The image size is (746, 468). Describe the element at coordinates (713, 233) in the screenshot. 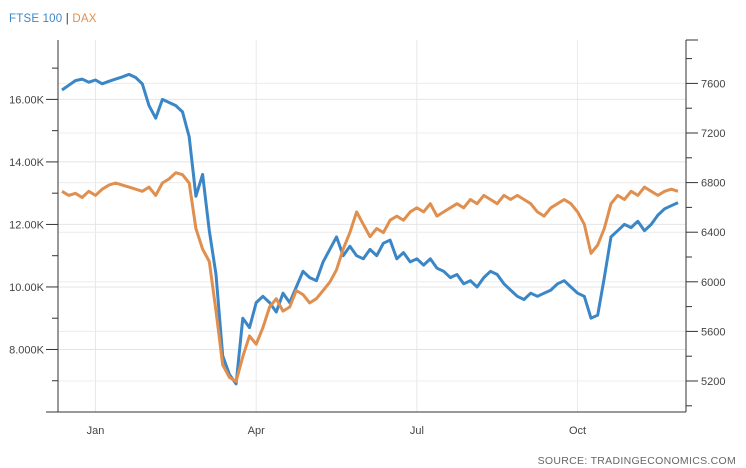

I see `right-tick-label: 6400` at that location.